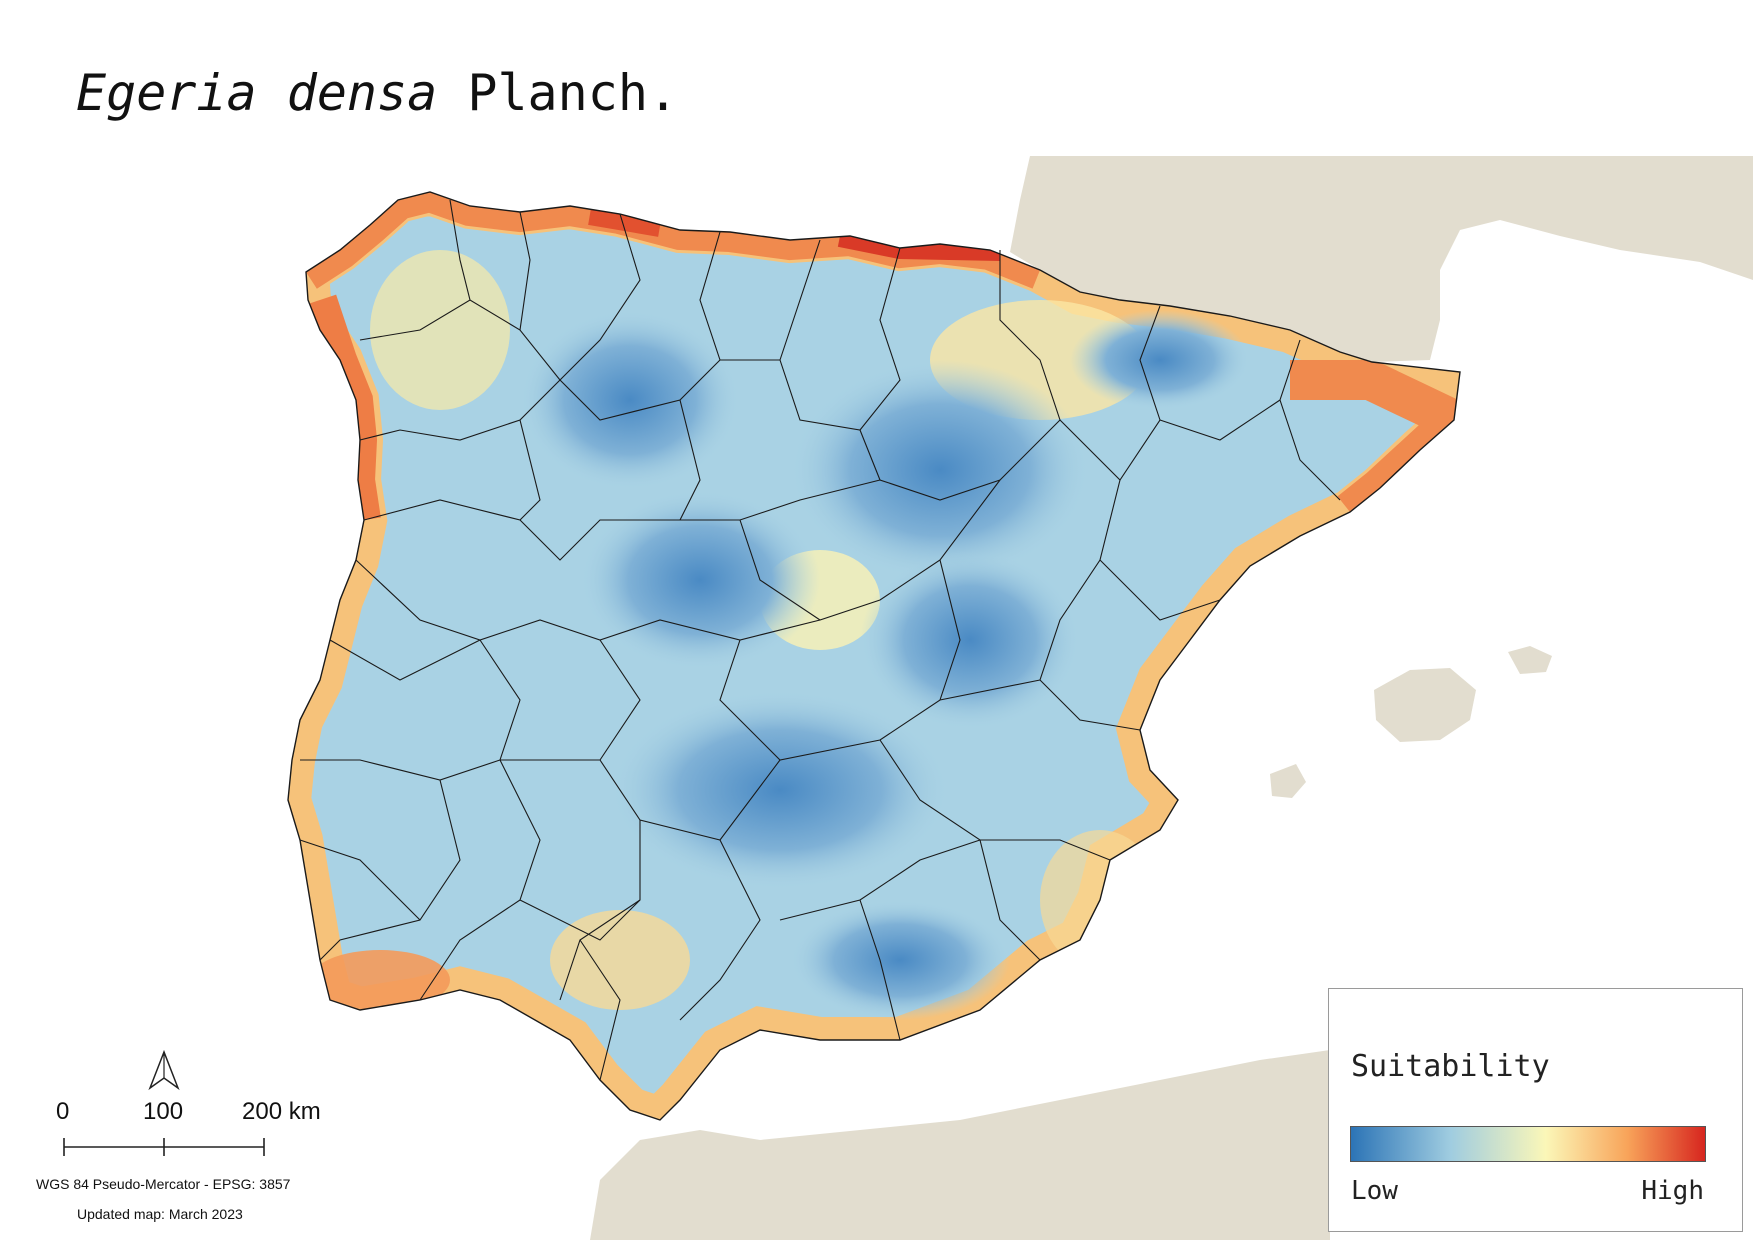 Image resolution: width=1753 pixels, height=1244 pixels. I want to click on africa-landmass, so click(960, 1145).